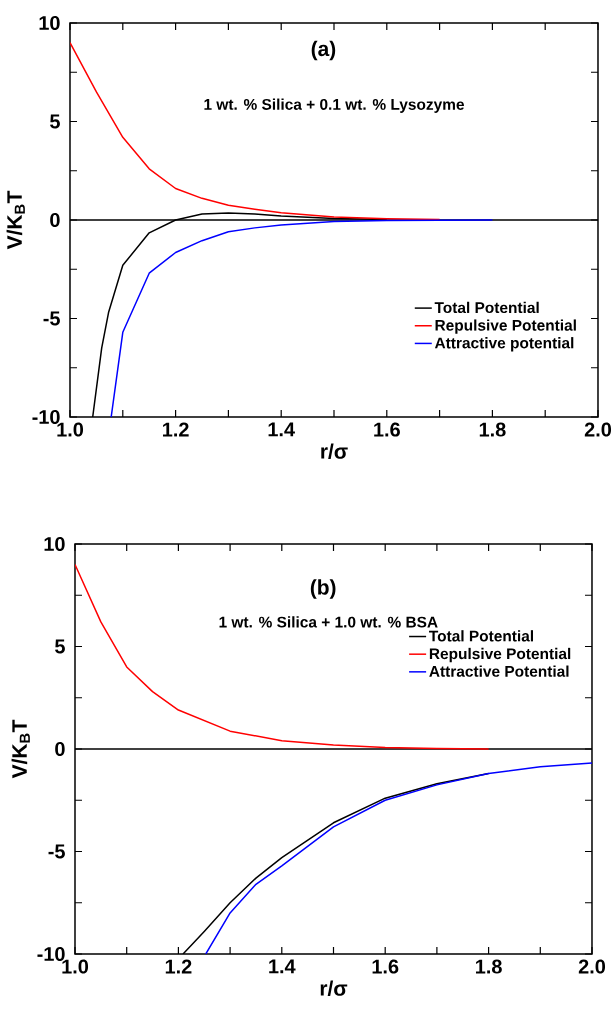  What do you see at coordinates (328, 622) in the screenshot?
I see `text: 1 wt. % Silica + 1.0 wt. % BSA` at bounding box center [328, 622].